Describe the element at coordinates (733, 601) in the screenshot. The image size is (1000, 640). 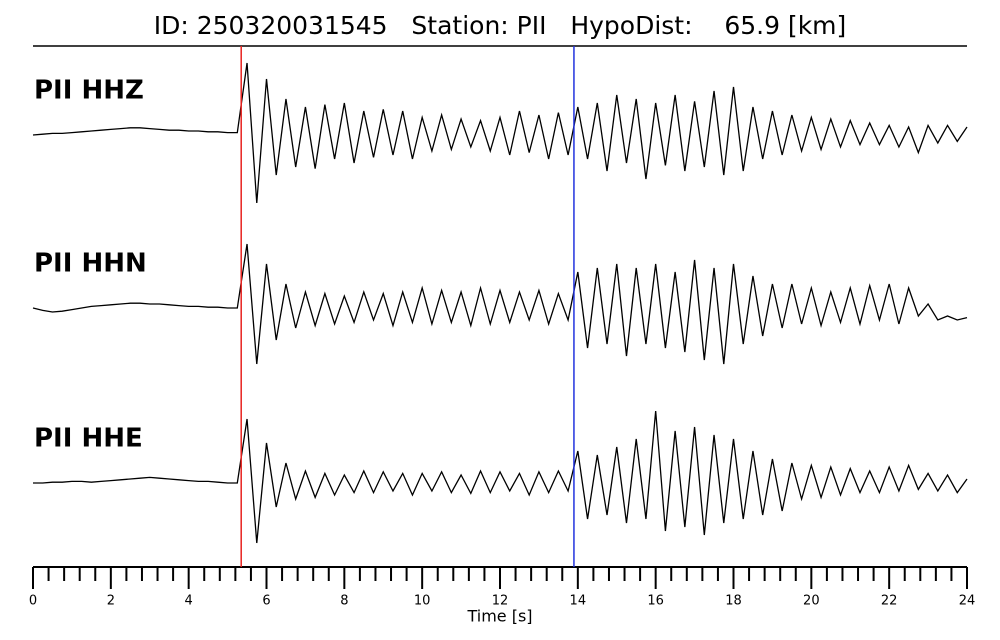
I see `x-tick-label: 18` at that location.